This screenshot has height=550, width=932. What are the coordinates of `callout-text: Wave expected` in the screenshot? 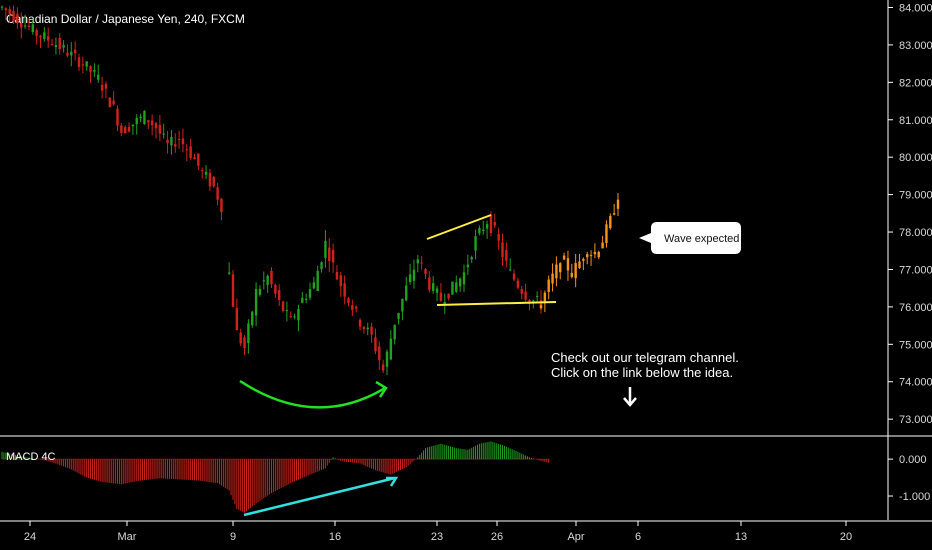 It's located at (701, 239).